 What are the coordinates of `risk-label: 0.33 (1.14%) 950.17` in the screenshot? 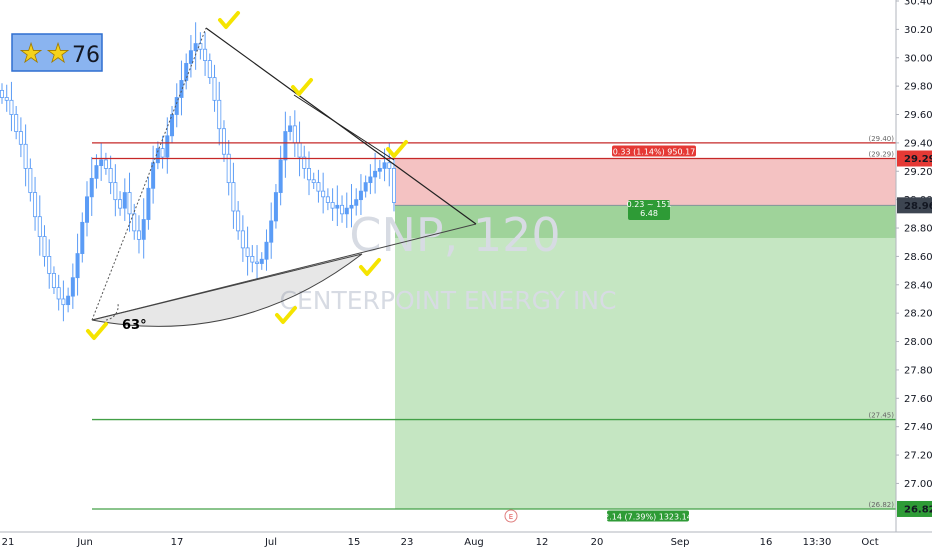 It's located at (654, 152).